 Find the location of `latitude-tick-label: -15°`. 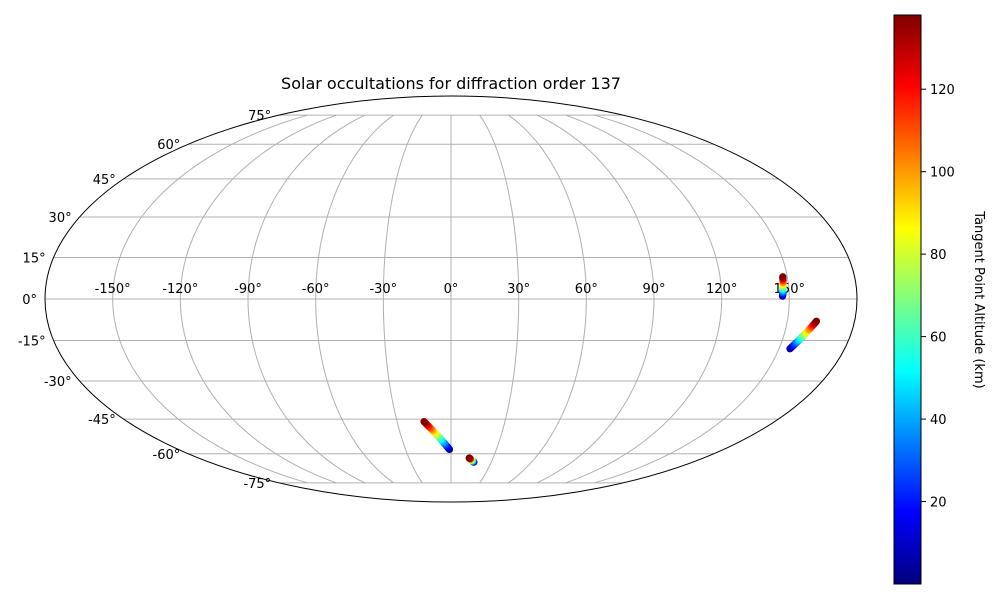

latitude-tick-label: -15° is located at coordinates (32, 342).